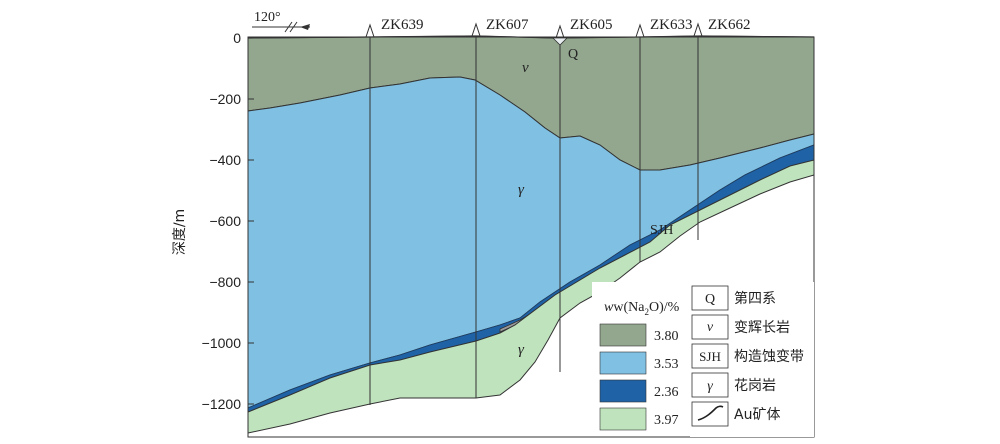 Image resolution: width=1000 pixels, height=444 pixels. I want to click on drillhole-label-zk605: ZK605, so click(591, 25).